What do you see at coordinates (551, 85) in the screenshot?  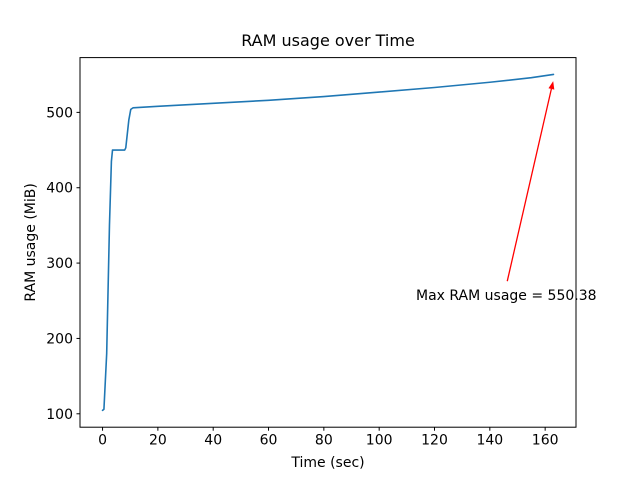 I see `annotation-arrow-head` at bounding box center [551, 85].